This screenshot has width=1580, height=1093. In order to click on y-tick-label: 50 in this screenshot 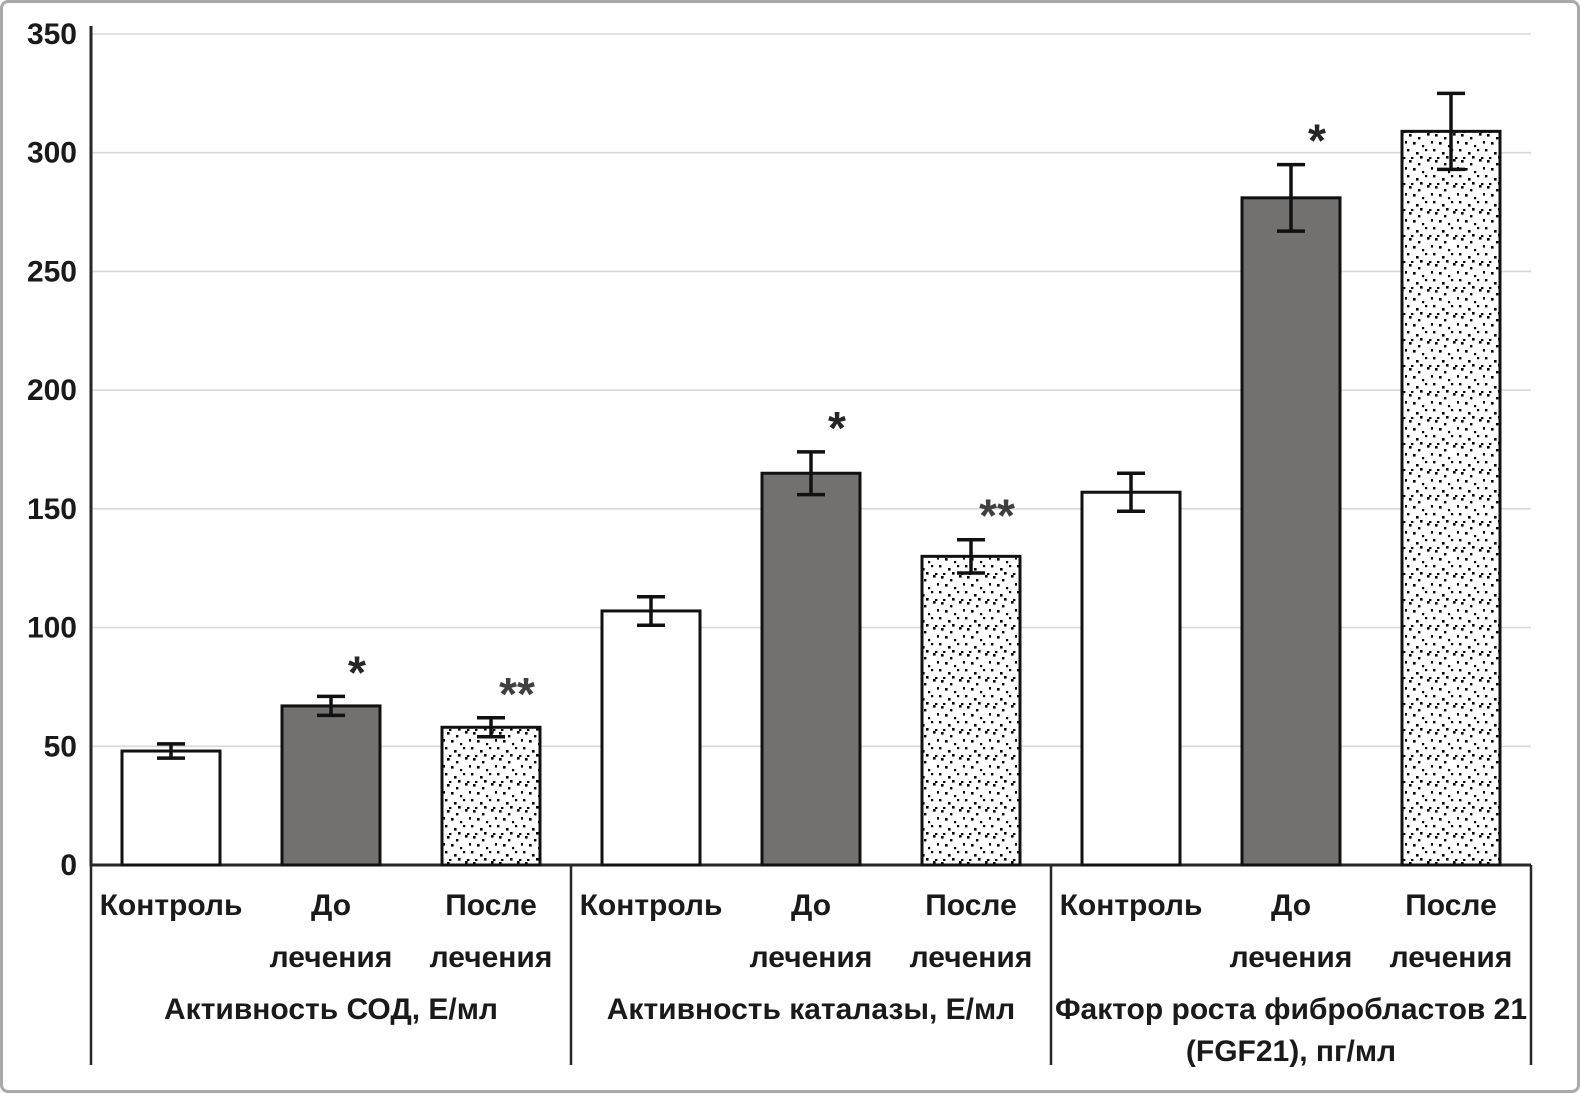, I will do `click(60, 746)`.